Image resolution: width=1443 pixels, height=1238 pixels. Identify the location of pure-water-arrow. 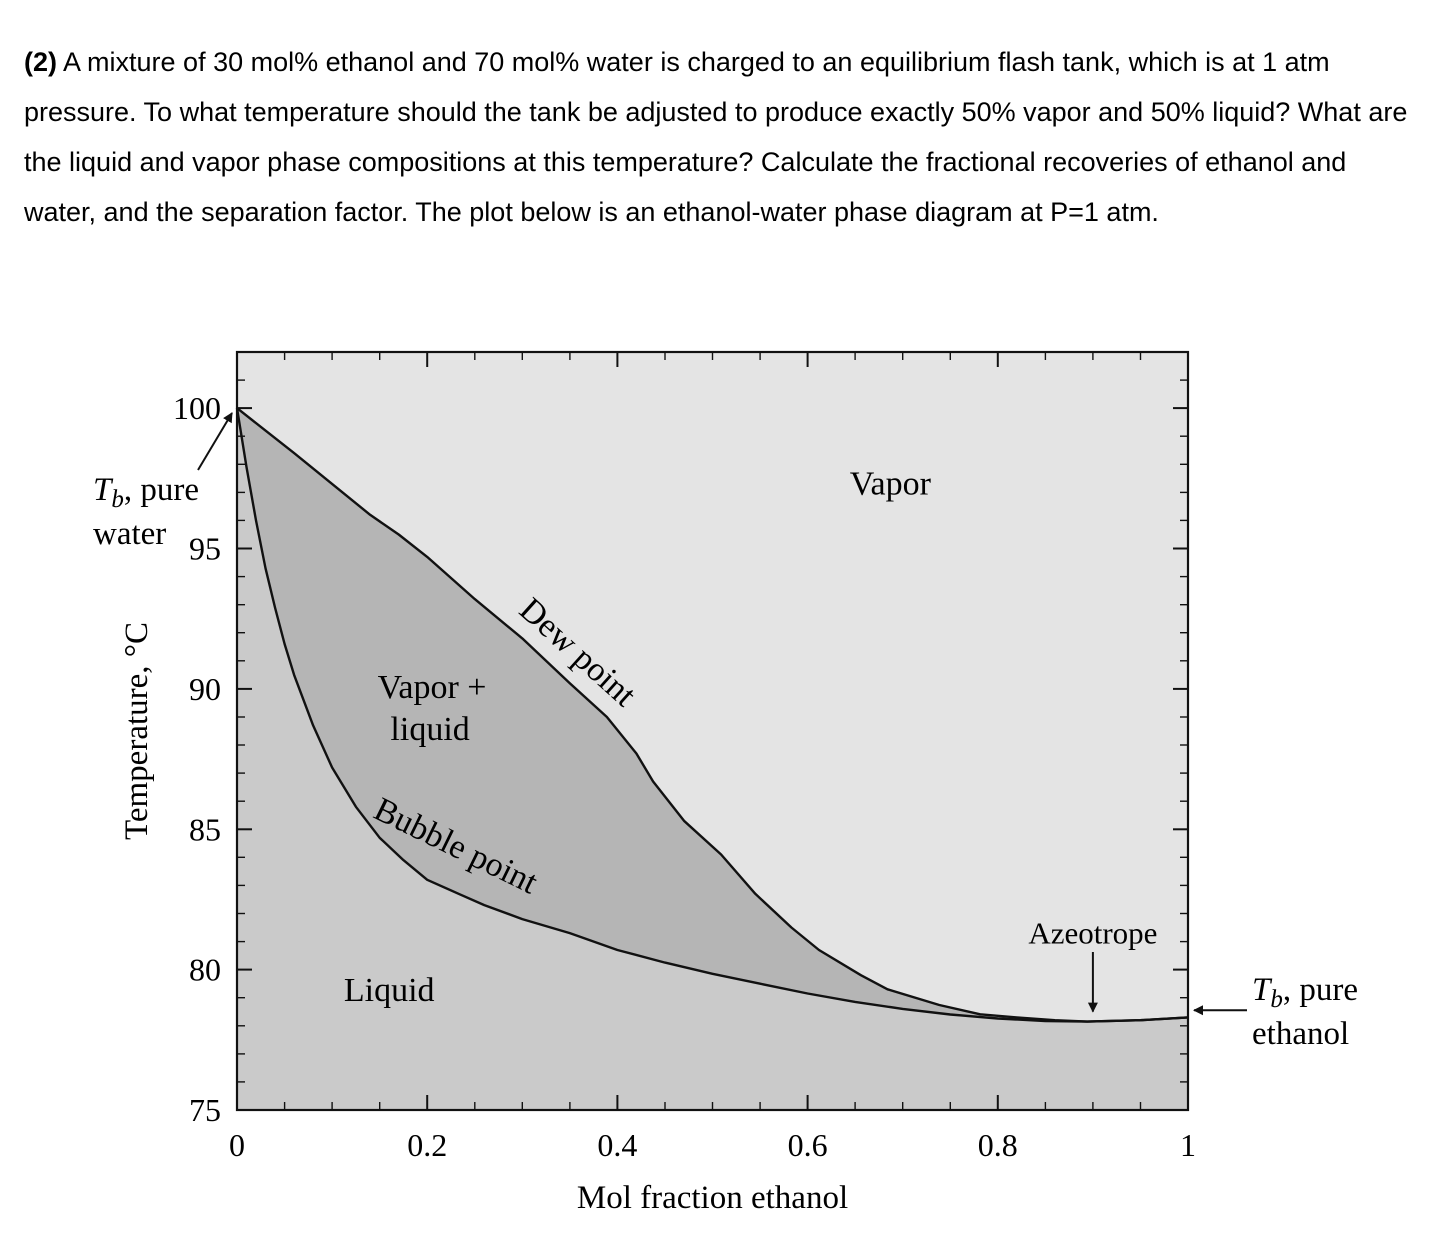
(215, 441).